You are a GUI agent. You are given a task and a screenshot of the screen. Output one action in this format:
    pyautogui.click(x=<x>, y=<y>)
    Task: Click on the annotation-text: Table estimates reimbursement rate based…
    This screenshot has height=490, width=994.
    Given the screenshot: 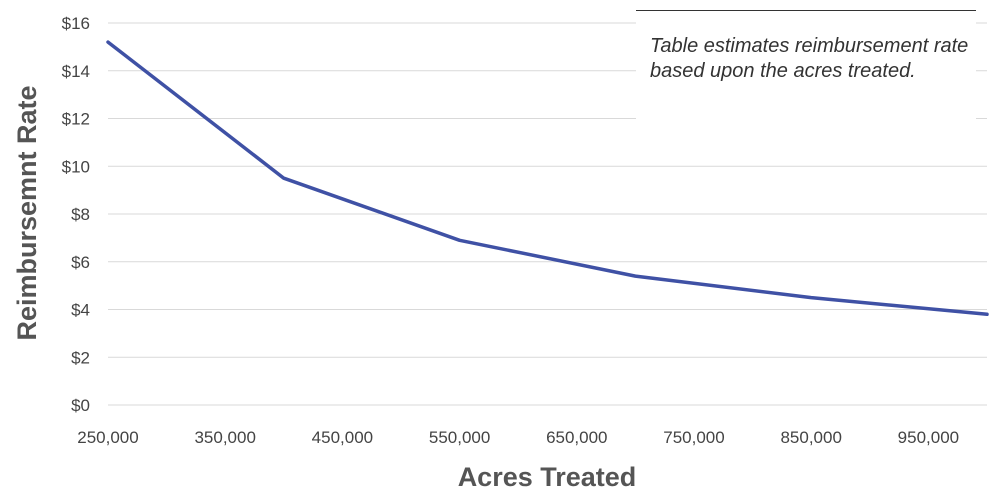 What is the action you would take?
    pyautogui.click(x=809, y=58)
    